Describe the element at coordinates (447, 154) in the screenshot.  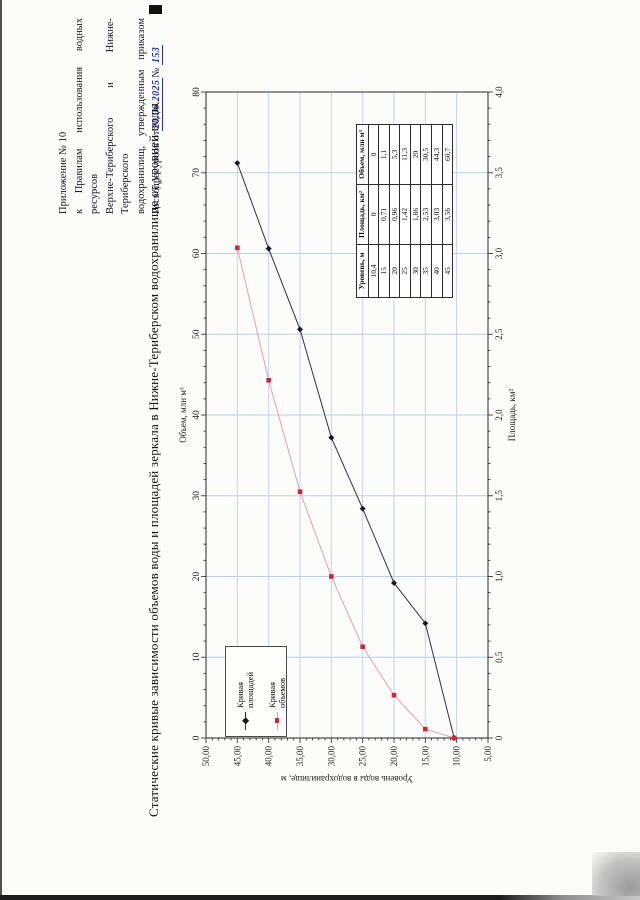
I see `table-cell: 60,7` at that location.